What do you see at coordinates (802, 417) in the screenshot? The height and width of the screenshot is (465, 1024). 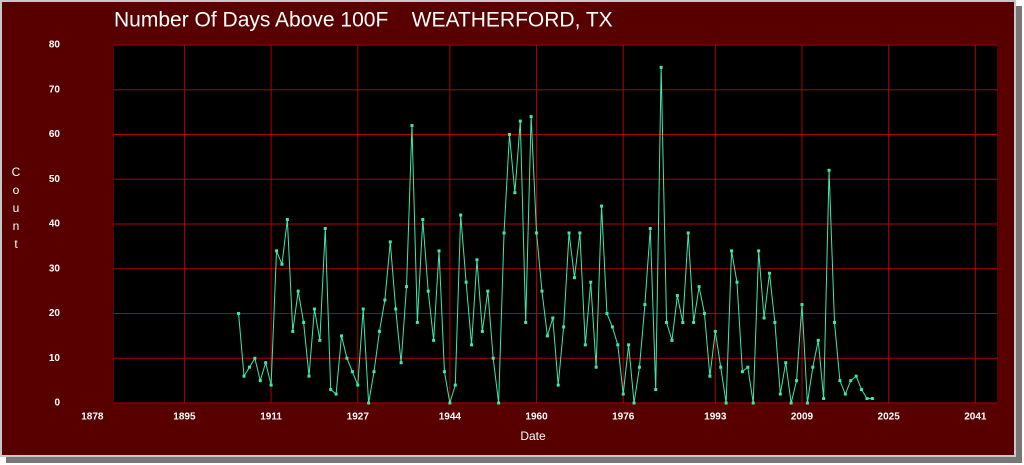 I see `x-tick-label: 2009` at bounding box center [802, 417].